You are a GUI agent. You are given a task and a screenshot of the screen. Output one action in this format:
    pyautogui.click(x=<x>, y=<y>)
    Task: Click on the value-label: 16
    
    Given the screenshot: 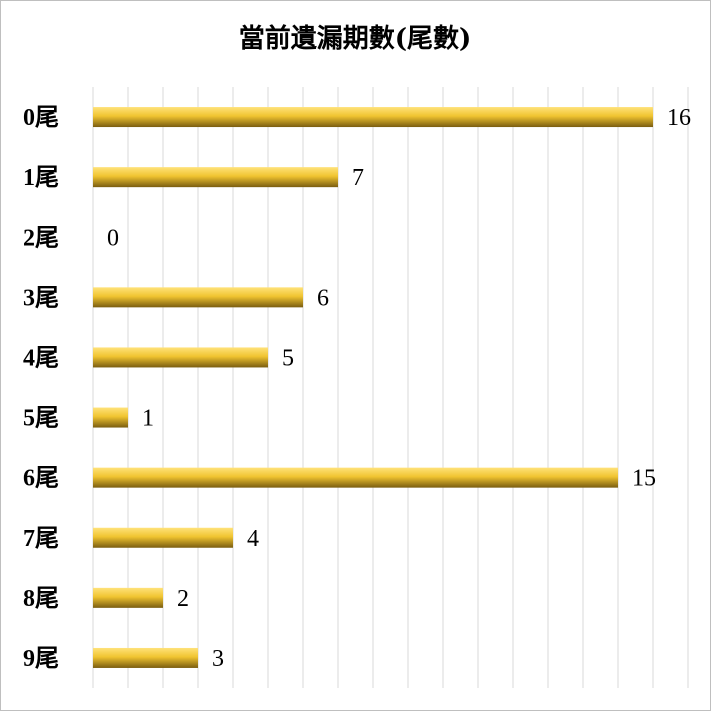 What is the action you would take?
    pyautogui.click(x=679, y=118)
    